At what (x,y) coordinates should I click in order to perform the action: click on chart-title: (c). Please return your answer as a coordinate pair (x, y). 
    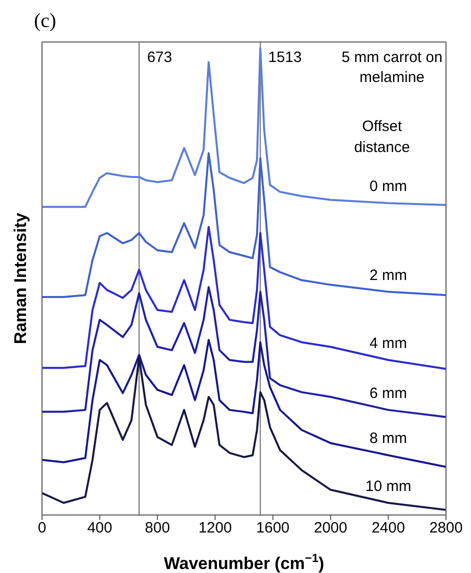
    Looking at the image, I should click on (45, 21).